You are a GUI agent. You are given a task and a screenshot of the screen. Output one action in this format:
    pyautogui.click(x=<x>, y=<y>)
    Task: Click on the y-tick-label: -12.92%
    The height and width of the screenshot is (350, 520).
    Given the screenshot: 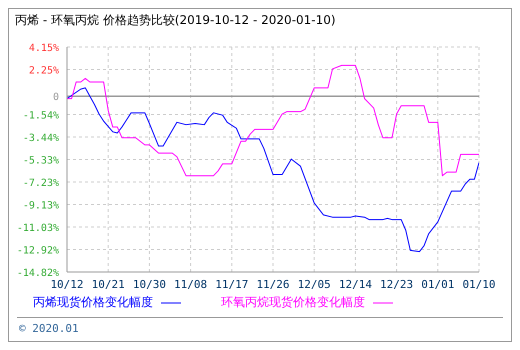 What is the action you would take?
    pyautogui.click(x=37, y=250)
    